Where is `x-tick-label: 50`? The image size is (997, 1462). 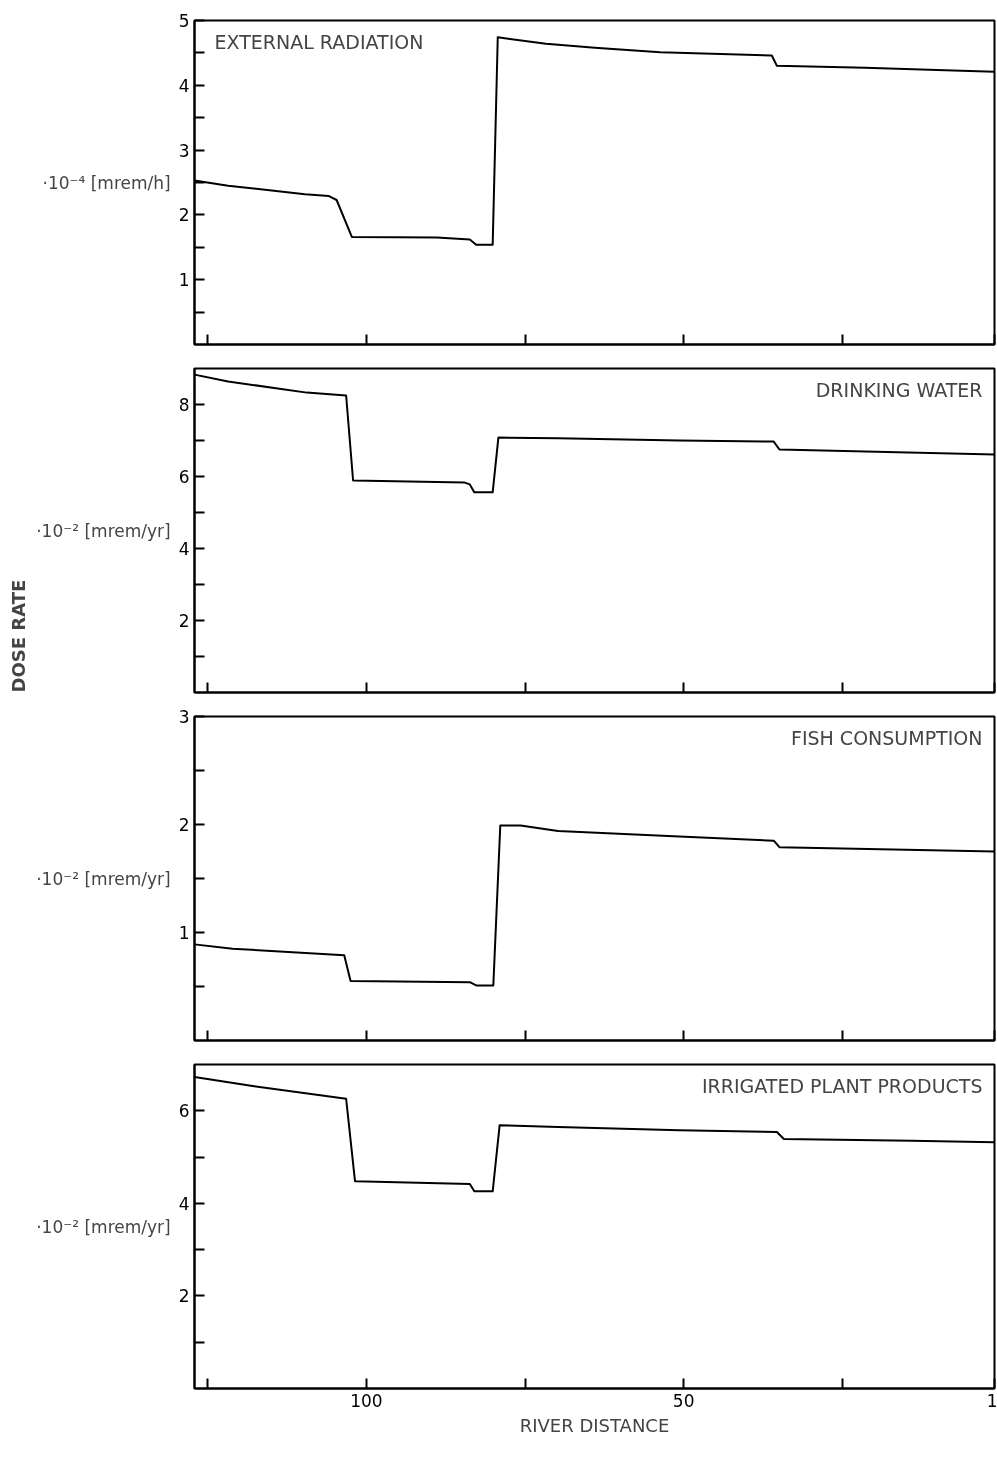 x-tick-label: 50 is located at coordinates (683, 1400).